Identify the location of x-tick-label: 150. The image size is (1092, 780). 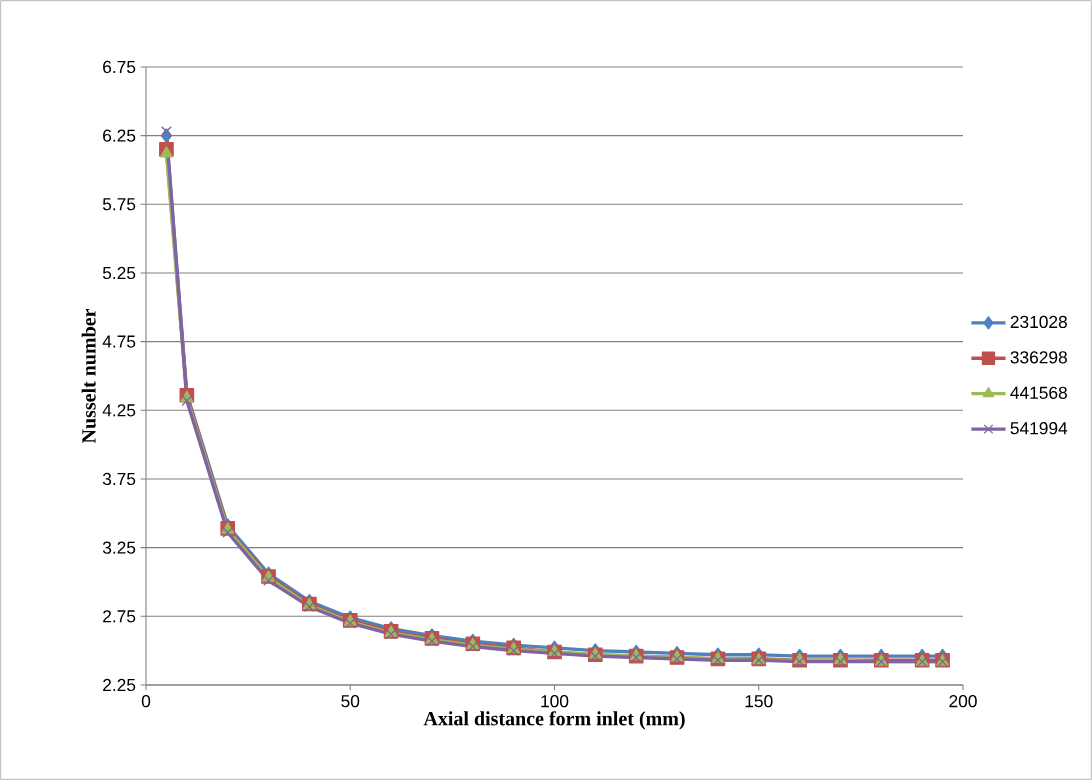
(759, 701).